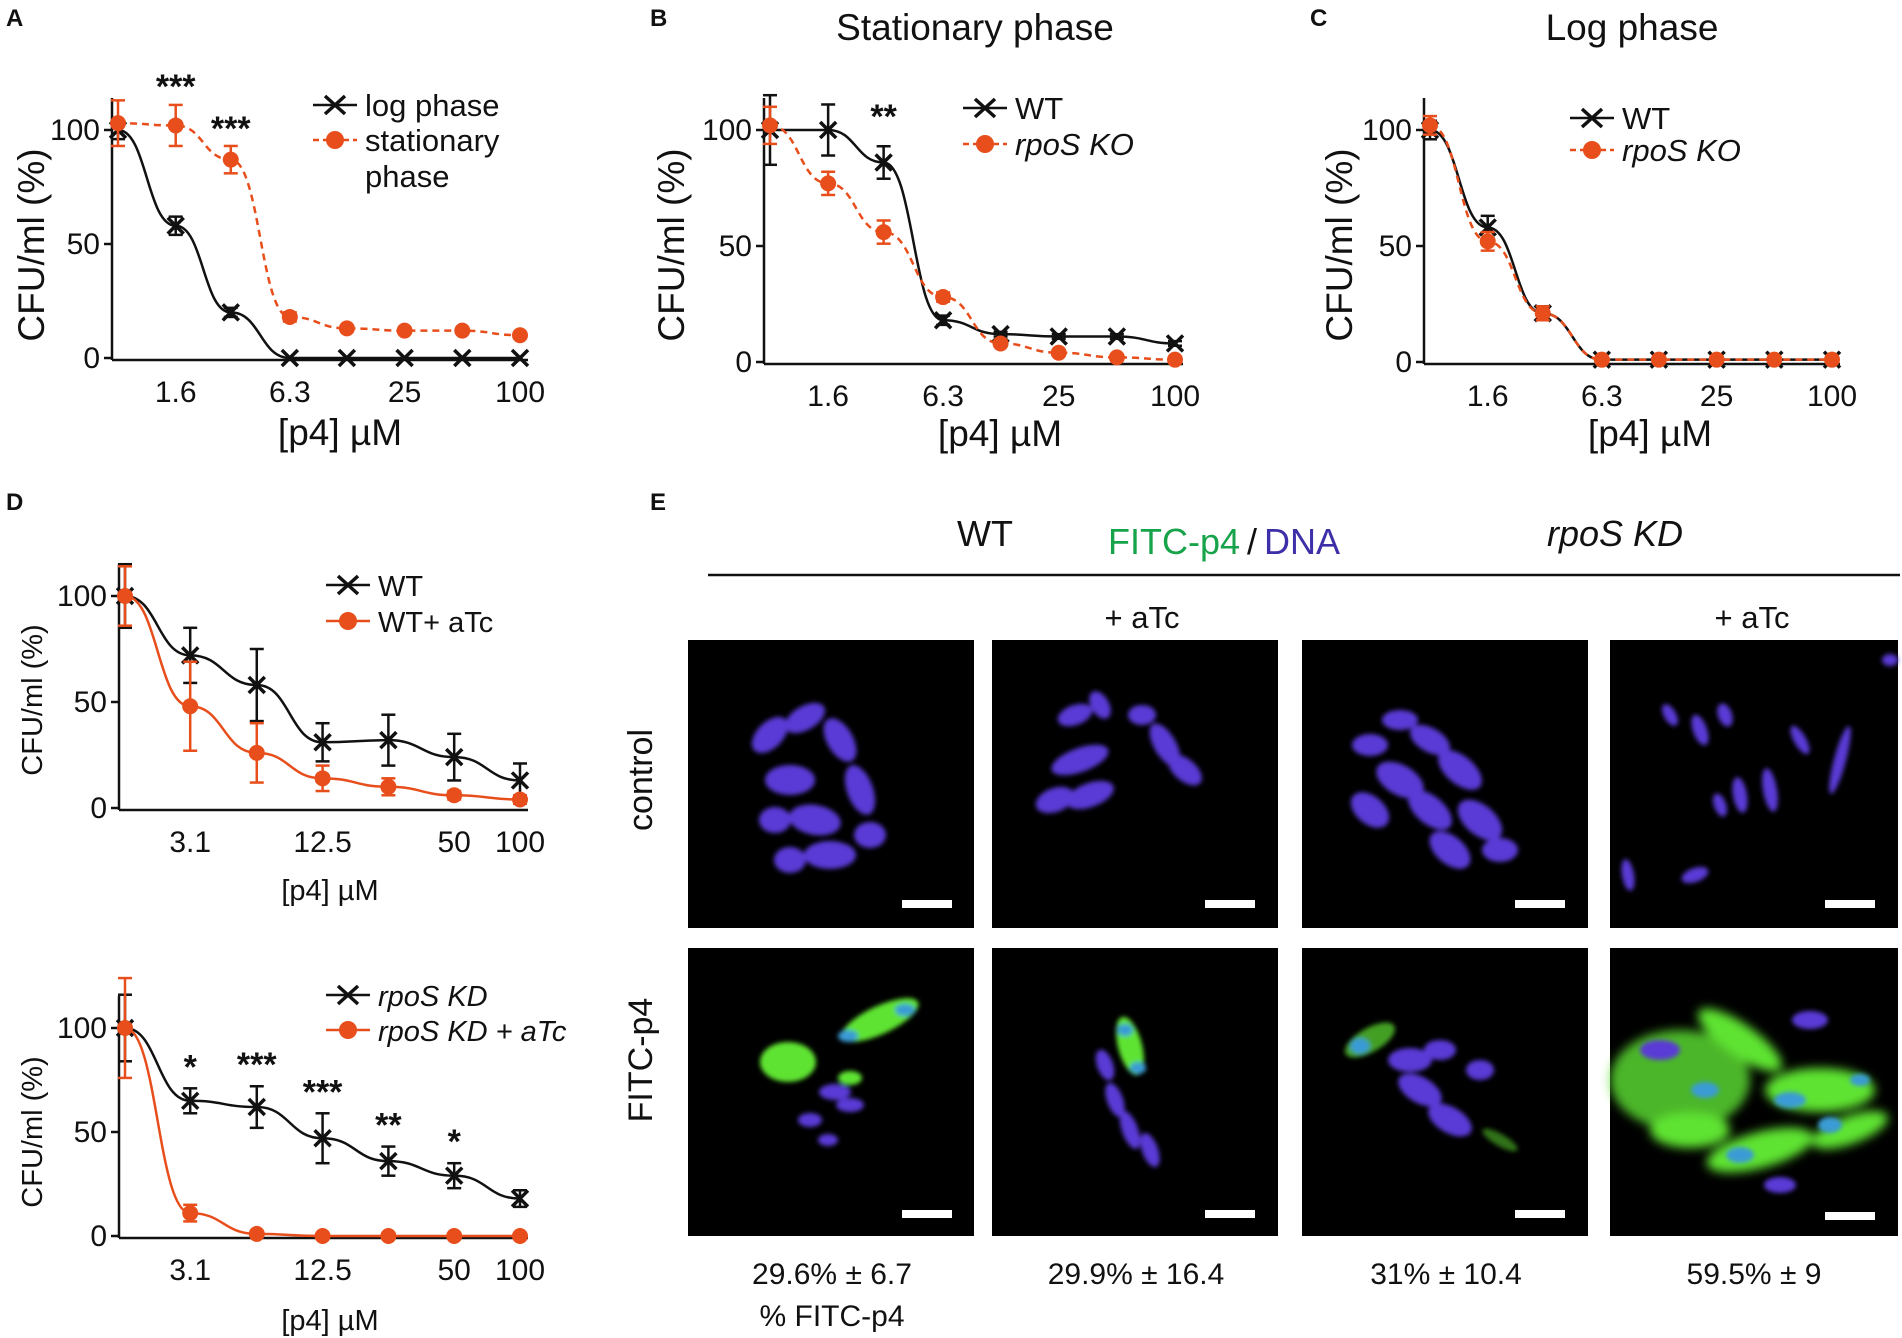 This screenshot has height=1338, width=1902. What do you see at coordinates (975, 27) in the screenshot?
I see `chart-title: Stationary phase` at bounding box center [975, 27].